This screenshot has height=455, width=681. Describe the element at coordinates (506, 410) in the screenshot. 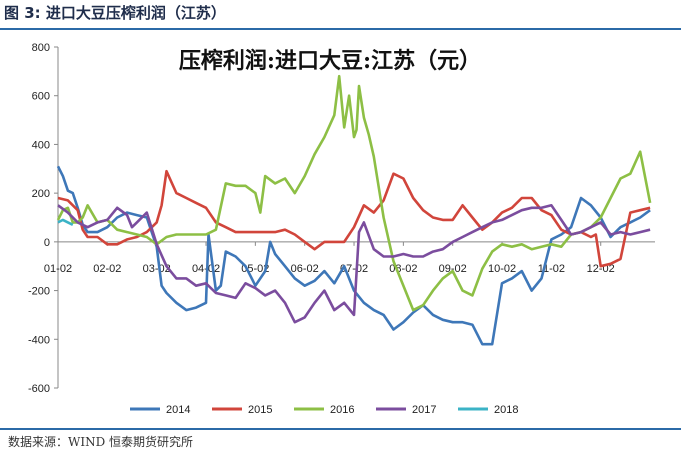

I see `legend-label: 2018` at that location.